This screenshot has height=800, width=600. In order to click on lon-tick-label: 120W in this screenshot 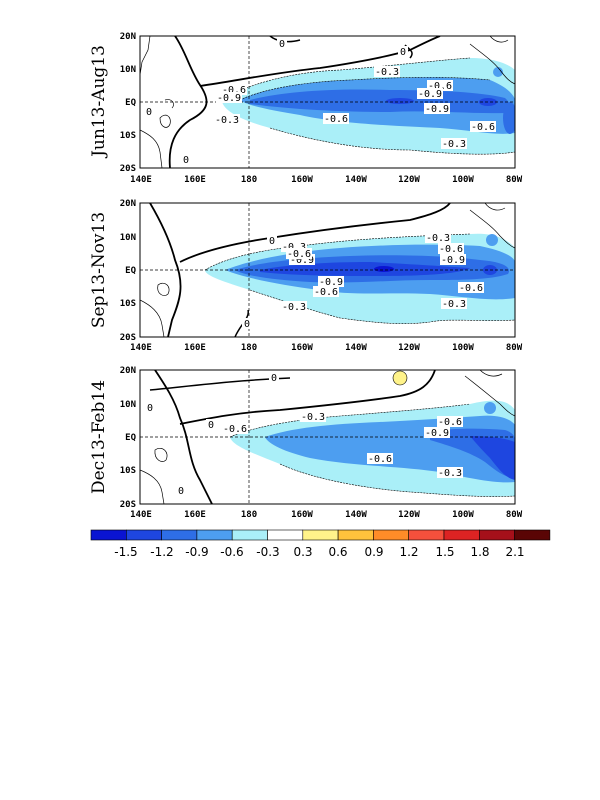, I will do `click(409, 515)`.